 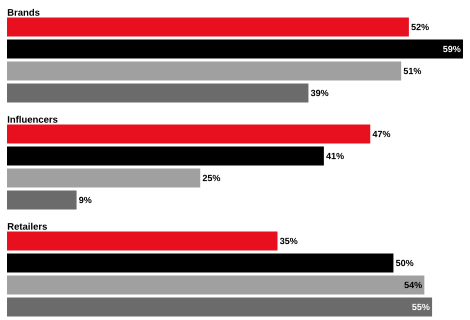 What do you see at coordinates (289, 241) in the screenshot?
I see `data-label: 35%` at bounding box center [289, 241].